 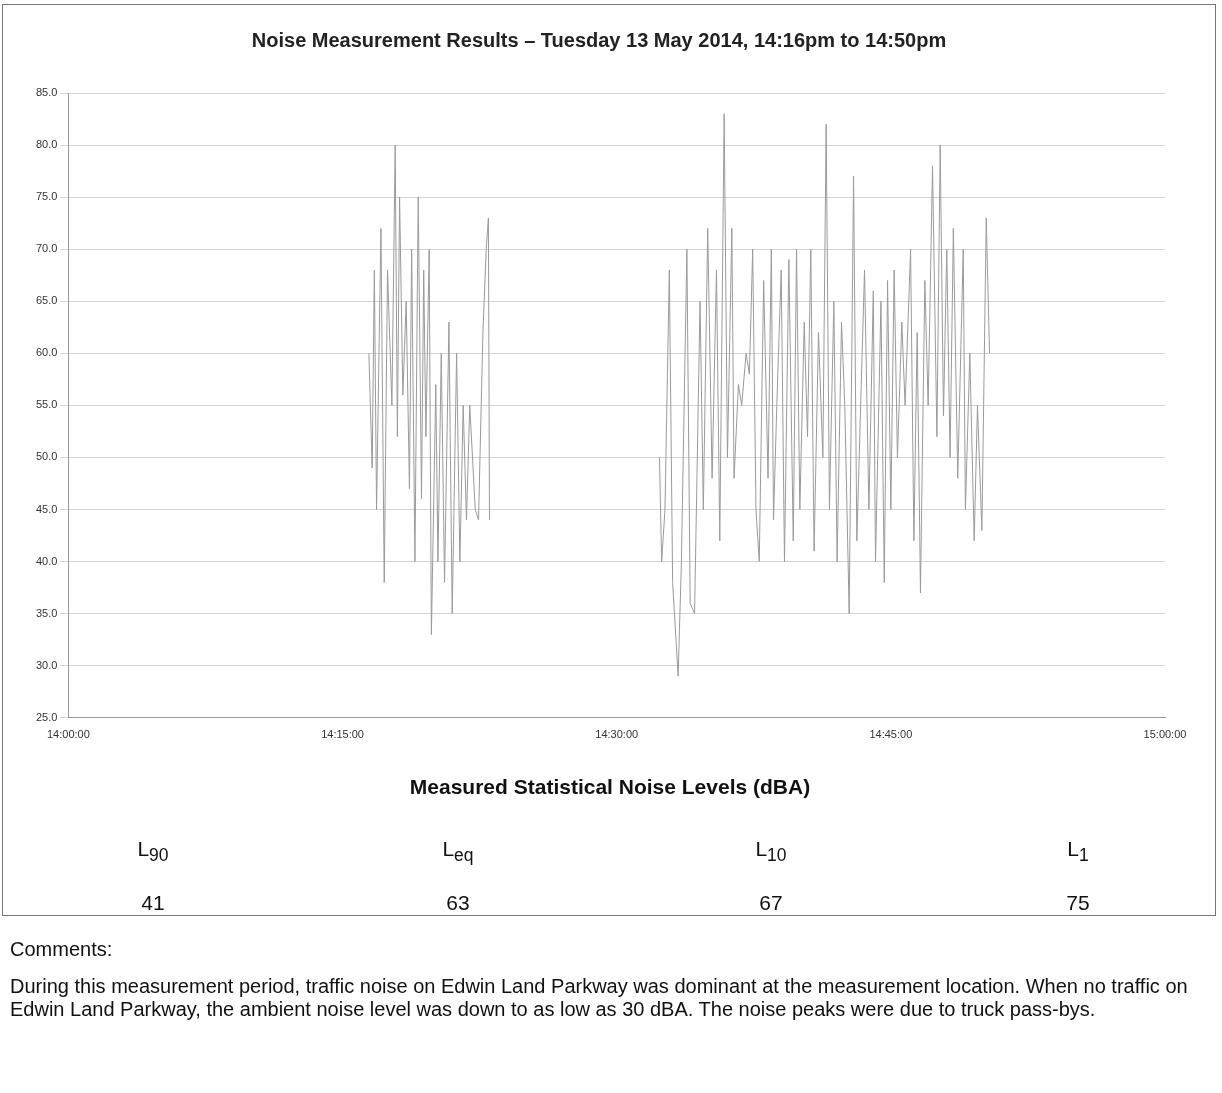 What do you see at coordinates (46, 716) in the screenshot?
I see `y-tick-label: 25.0` at bounding box center [46, 716].